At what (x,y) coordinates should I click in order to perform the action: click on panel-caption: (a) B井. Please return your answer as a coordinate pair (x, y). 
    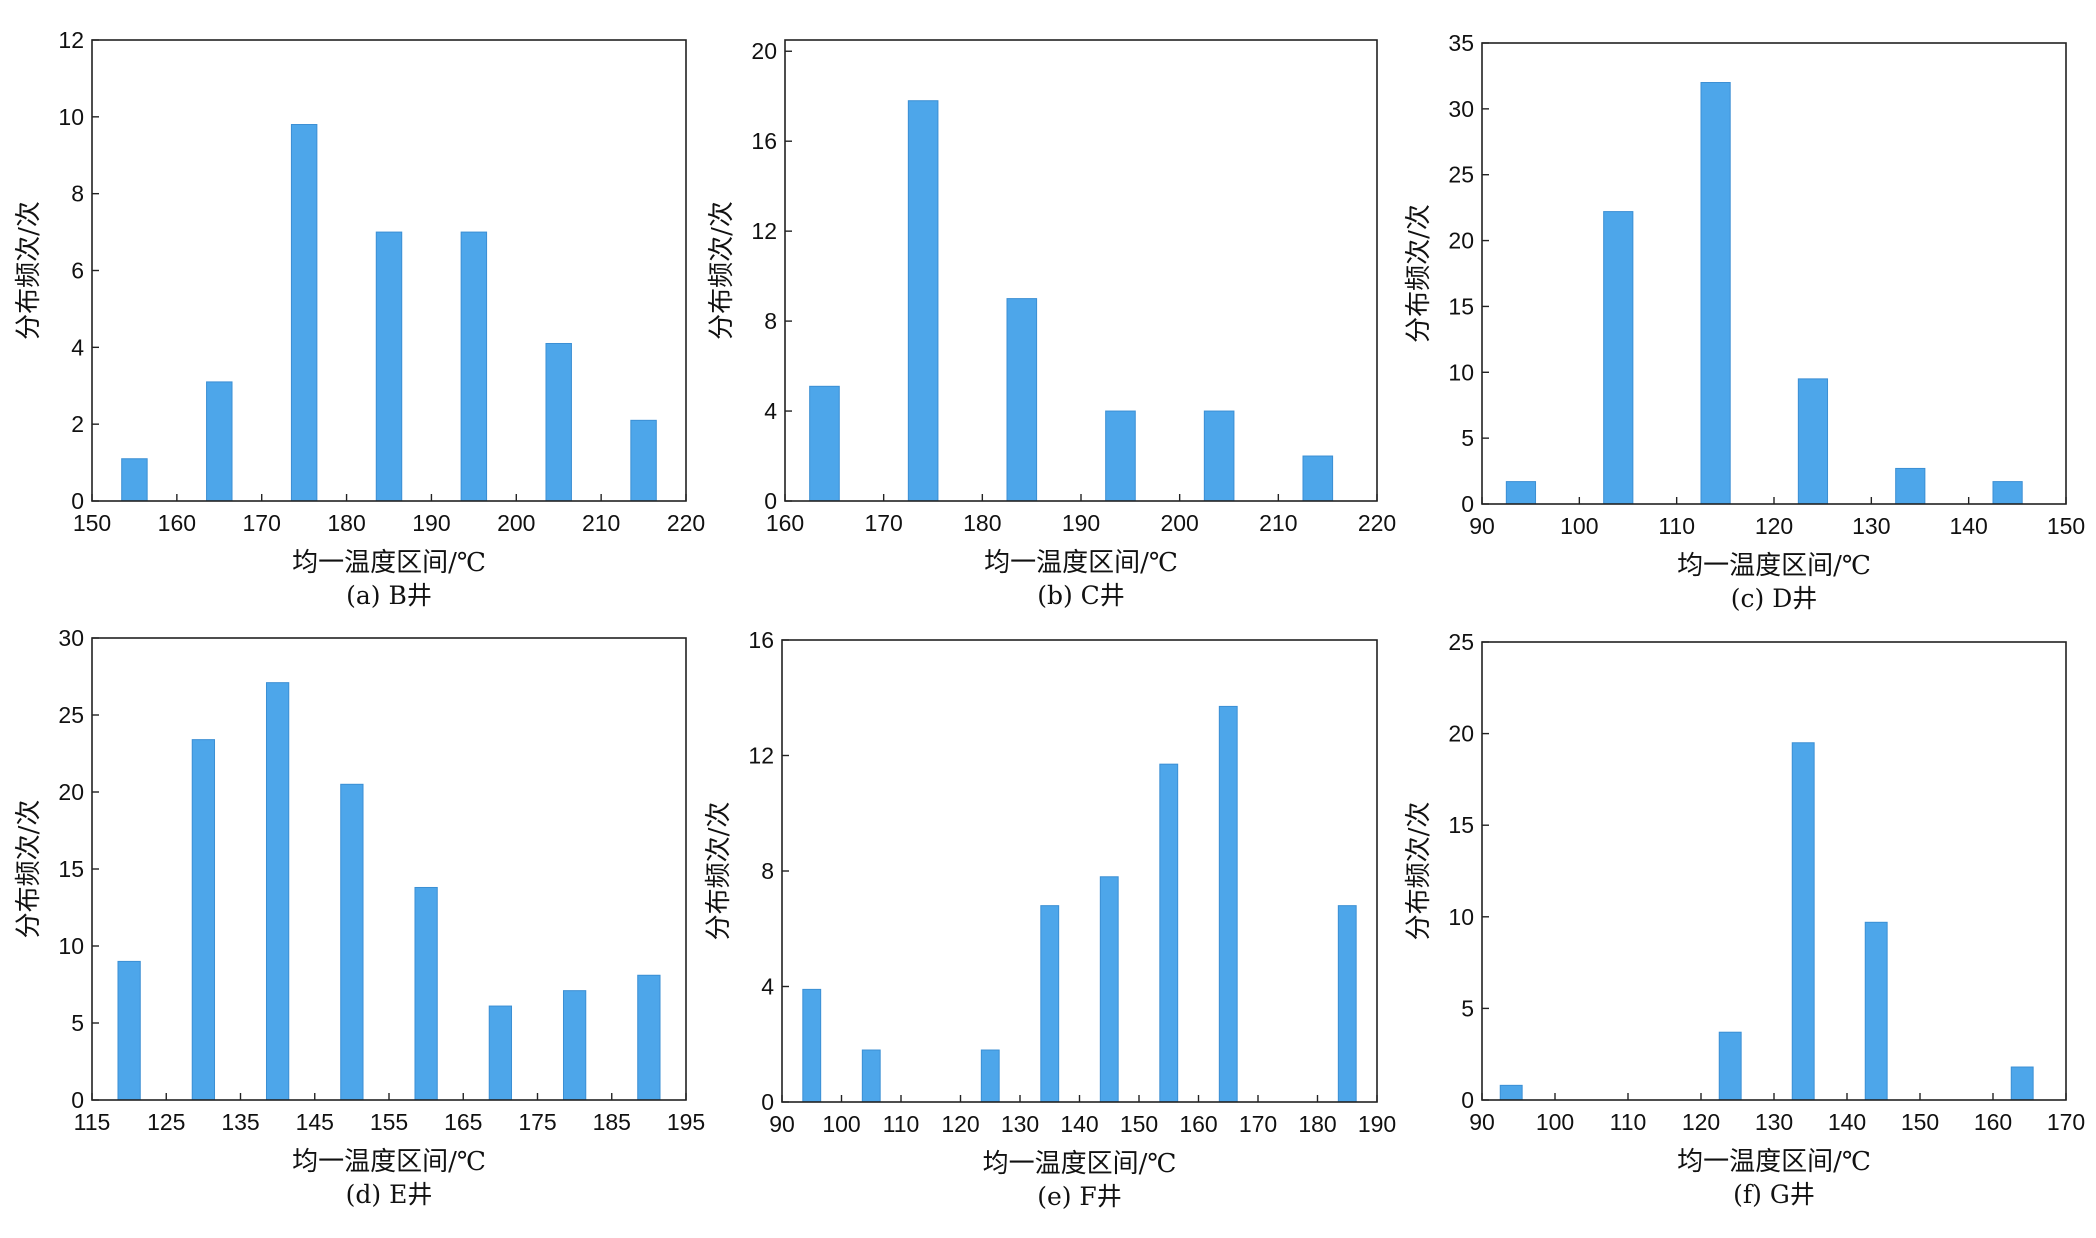
    Looking at the image, I should click on (389, 595).